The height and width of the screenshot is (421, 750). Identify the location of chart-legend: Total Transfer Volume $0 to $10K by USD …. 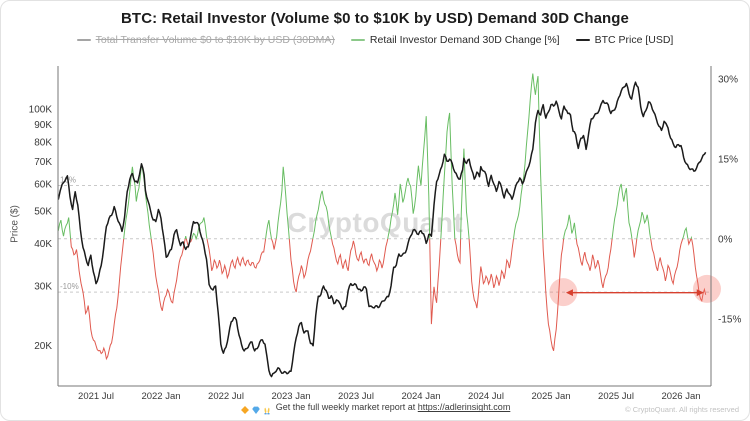
(375, 40).